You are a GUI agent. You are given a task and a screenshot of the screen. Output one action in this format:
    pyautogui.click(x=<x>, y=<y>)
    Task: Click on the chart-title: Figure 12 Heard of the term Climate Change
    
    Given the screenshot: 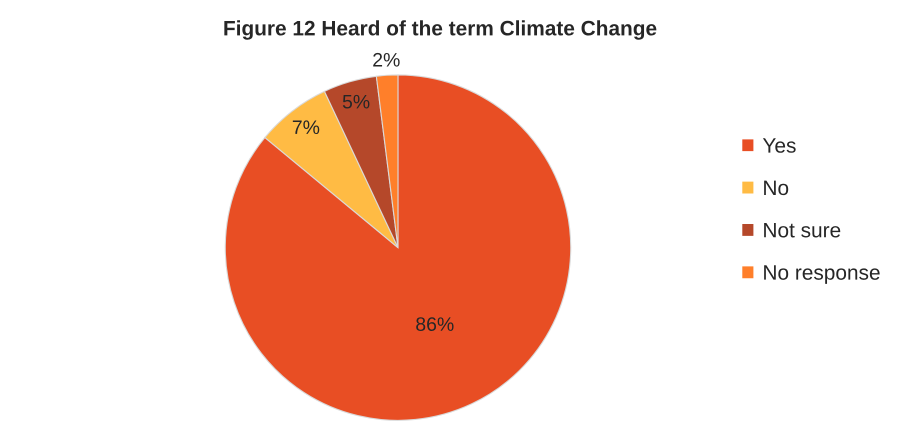 What is the action you would take?
    pyautogui.click(x=440, y=30)
    